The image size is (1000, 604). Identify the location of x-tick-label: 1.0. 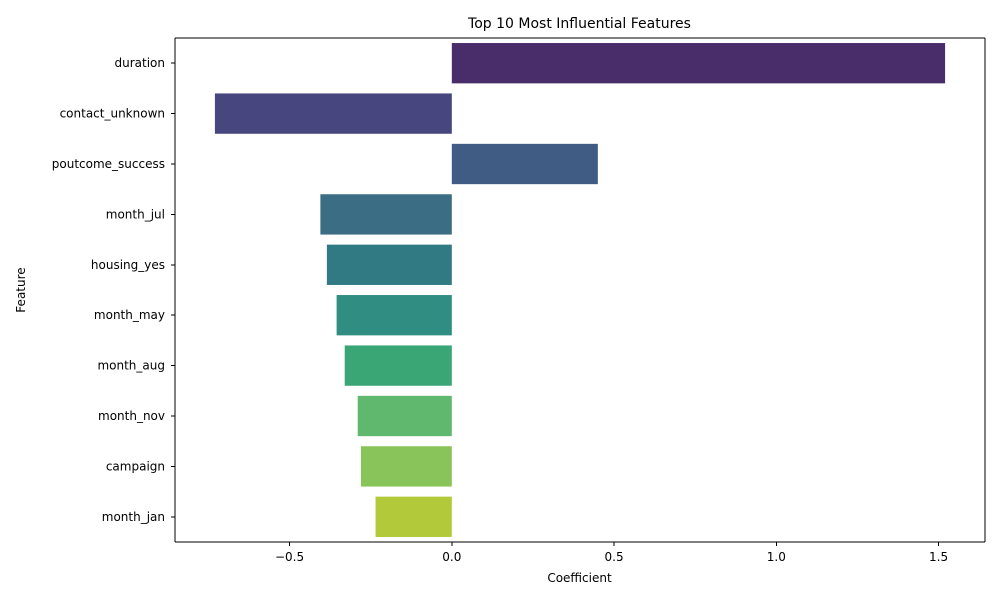
(776, 557).